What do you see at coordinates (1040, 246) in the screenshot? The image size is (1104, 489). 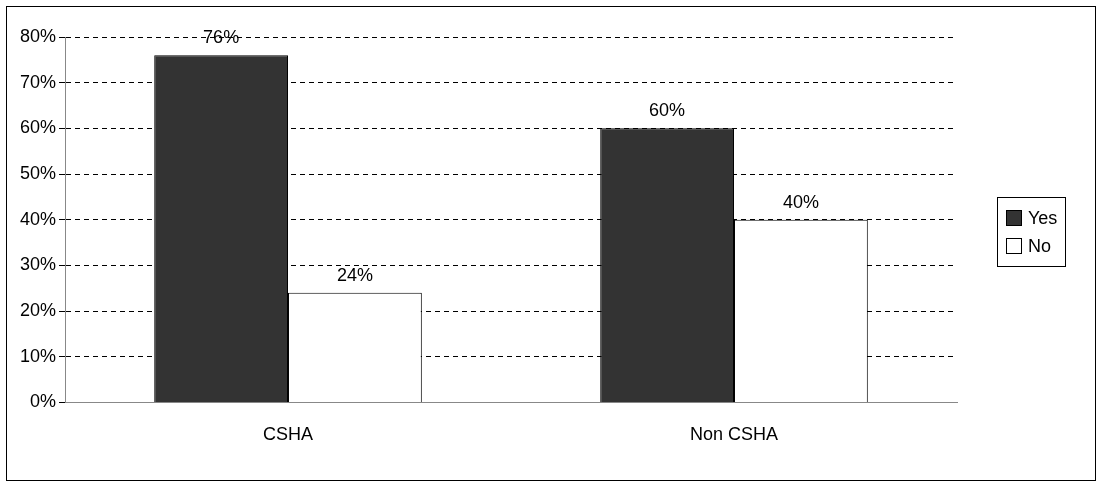 I see `text: No` at bounding box center [1040, 246].